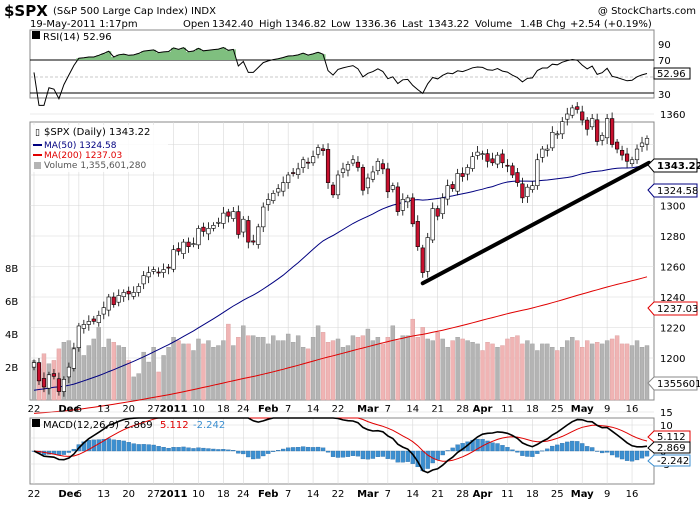  I want to click on last-price-tag, so click(672, 165).